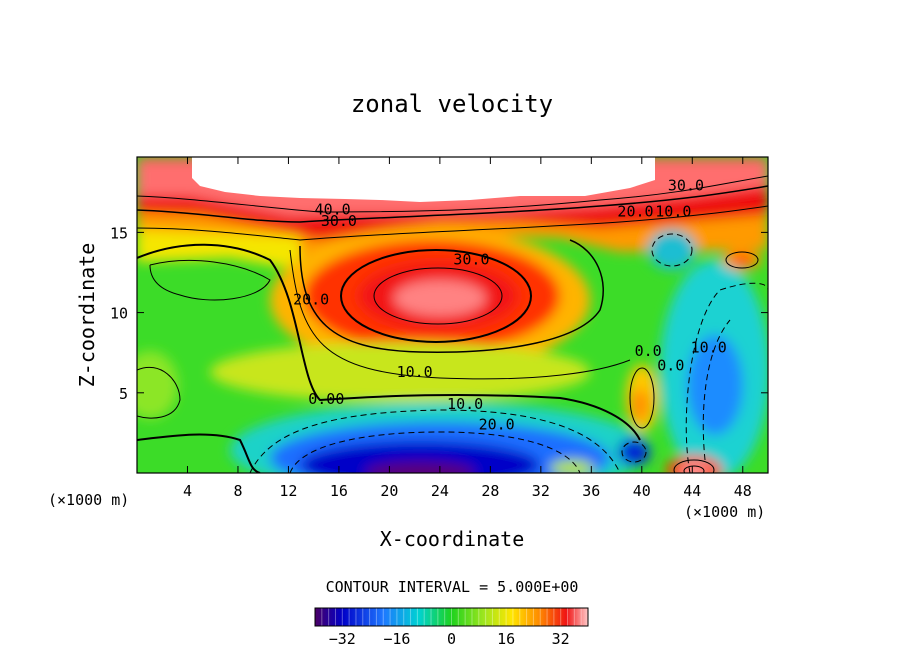  I want to click on x-tick-label: 40, so click(642, 491).